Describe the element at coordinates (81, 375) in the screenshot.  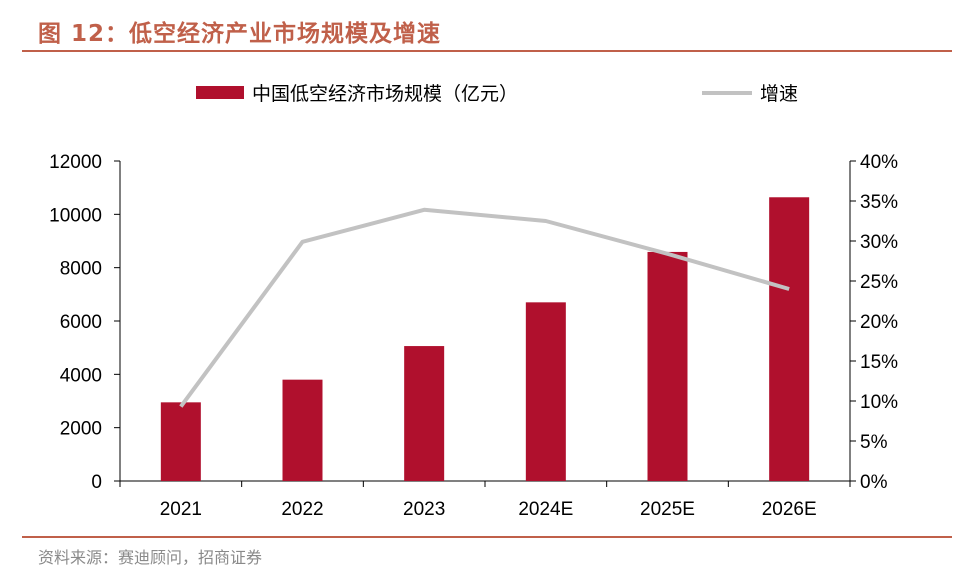
I see `y-left-tick-label: 4000` at that location.